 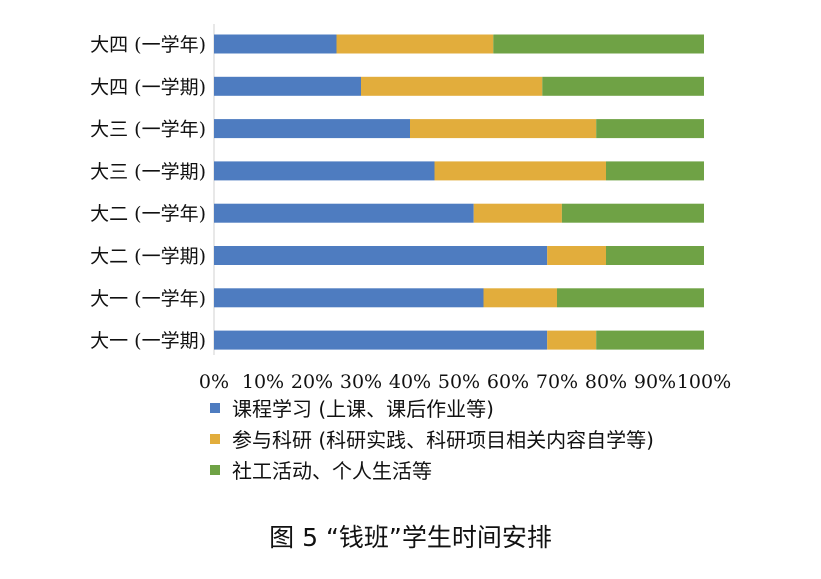 What do you see at coordinates (148, 45) in the screenshot?
I see `category-label-0: 大四 (一学年)` at bounding box center [148, 45].